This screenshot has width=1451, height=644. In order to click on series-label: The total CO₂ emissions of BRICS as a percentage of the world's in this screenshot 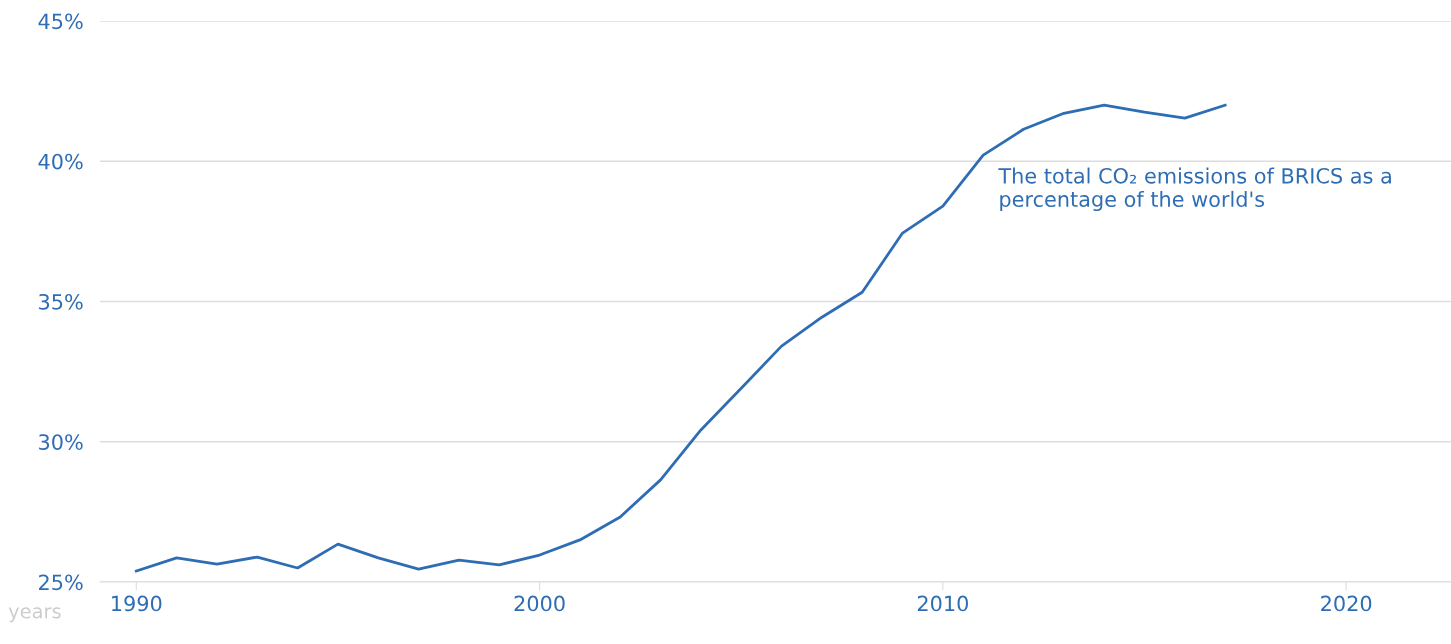, I will do `click(1194, 189)`.